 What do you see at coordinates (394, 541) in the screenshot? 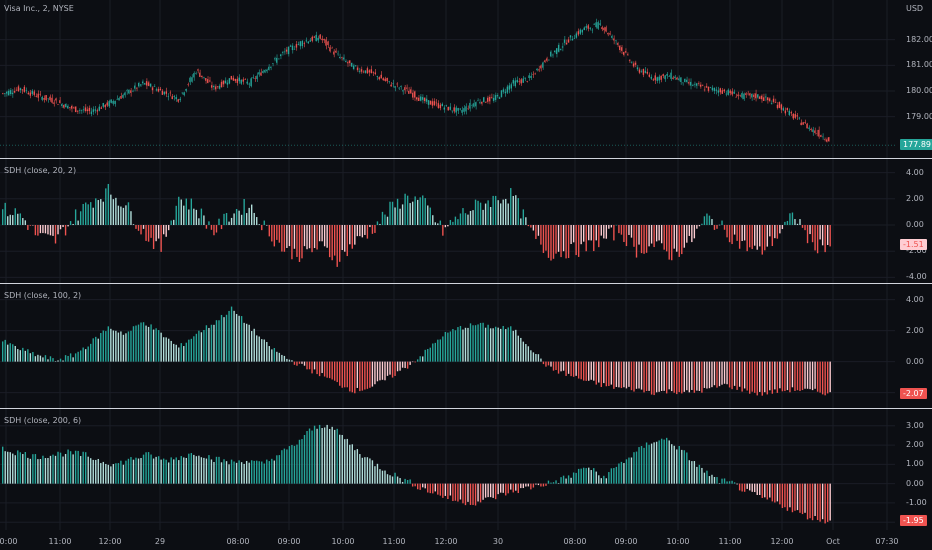
I see `time-axis-label: 11:00` at bounding box center [394, 541].